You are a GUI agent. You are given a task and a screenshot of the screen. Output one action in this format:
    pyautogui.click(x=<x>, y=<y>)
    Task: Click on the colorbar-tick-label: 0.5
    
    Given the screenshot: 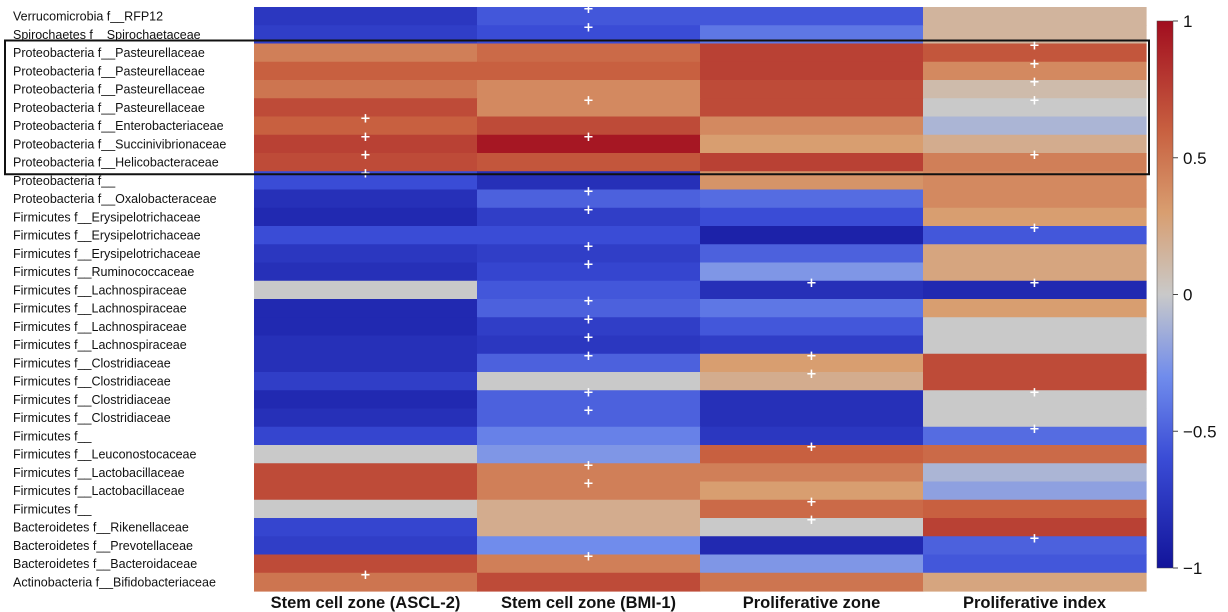 What is the action you would take?
    pyautogui.click(x=1195, y=158)
    